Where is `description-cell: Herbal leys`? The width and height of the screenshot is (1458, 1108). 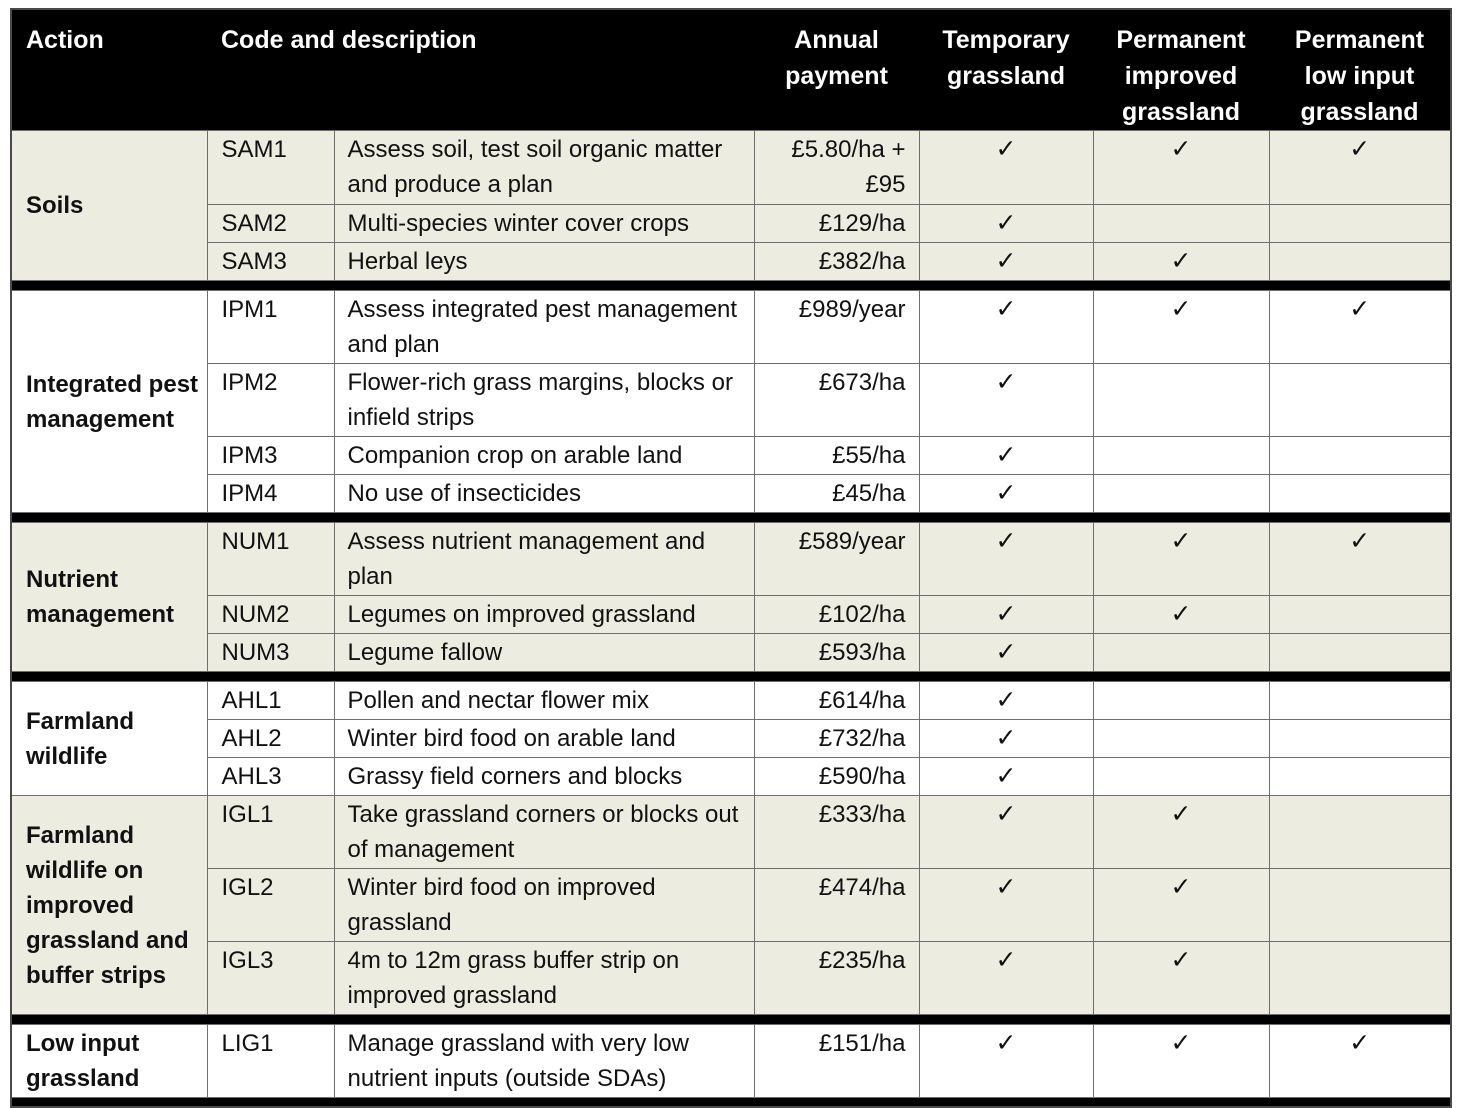
description-cell: Herbal leys is located at coordinates (544, 261).